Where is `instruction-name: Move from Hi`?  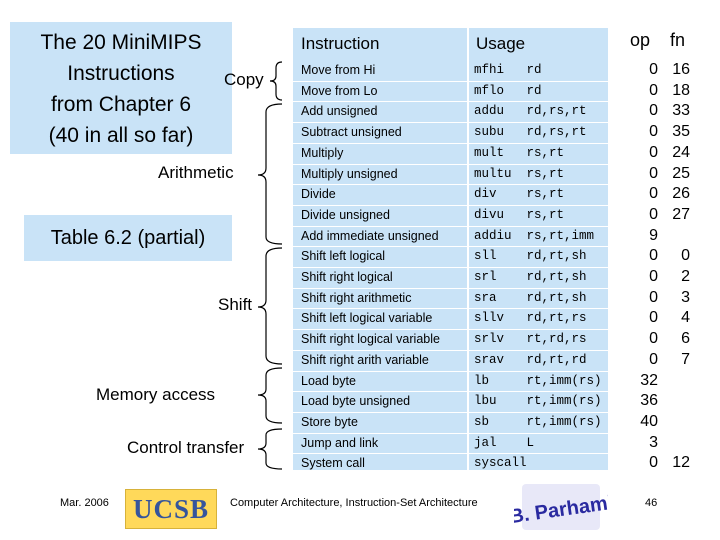 instruction-name: Move from Hi is located at coordinates (338, 70).